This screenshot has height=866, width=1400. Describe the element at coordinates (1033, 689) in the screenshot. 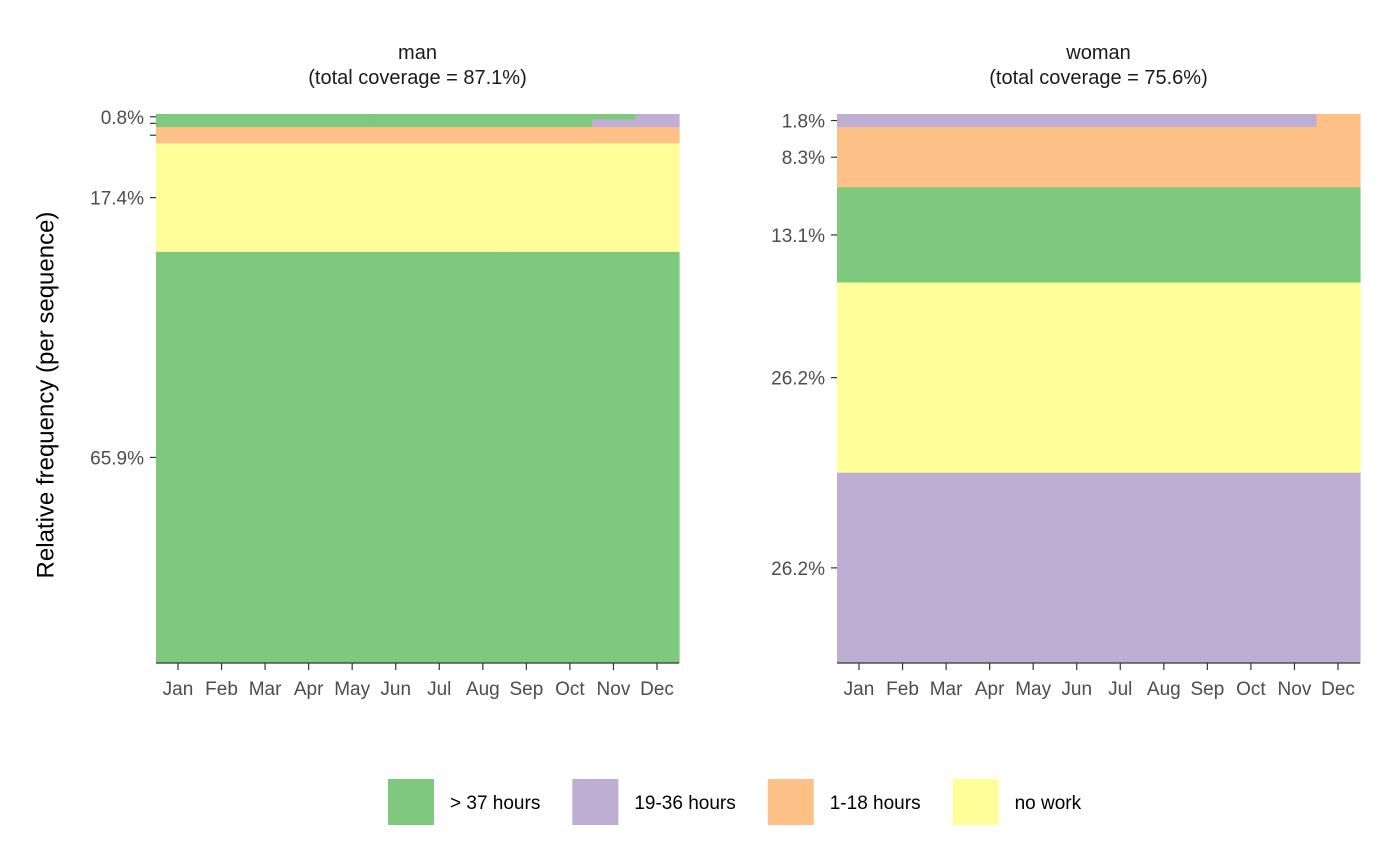

I see `x-tick-label: May` at that location.